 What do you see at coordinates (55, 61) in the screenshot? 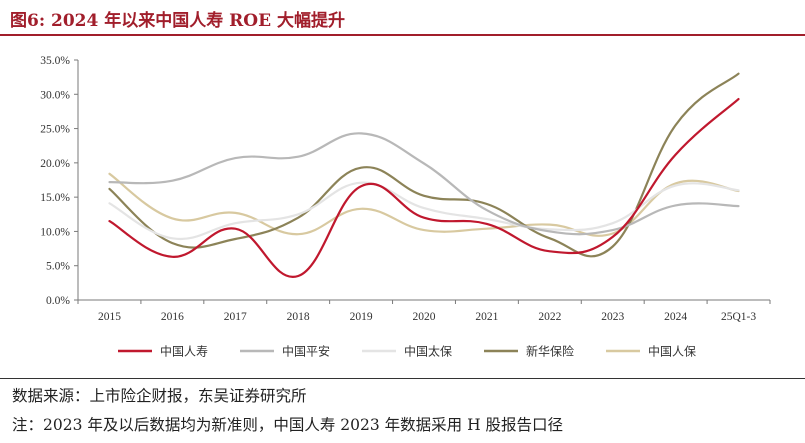
I see `y-tick-label: 35.0%` at bounding box center [55, 61].